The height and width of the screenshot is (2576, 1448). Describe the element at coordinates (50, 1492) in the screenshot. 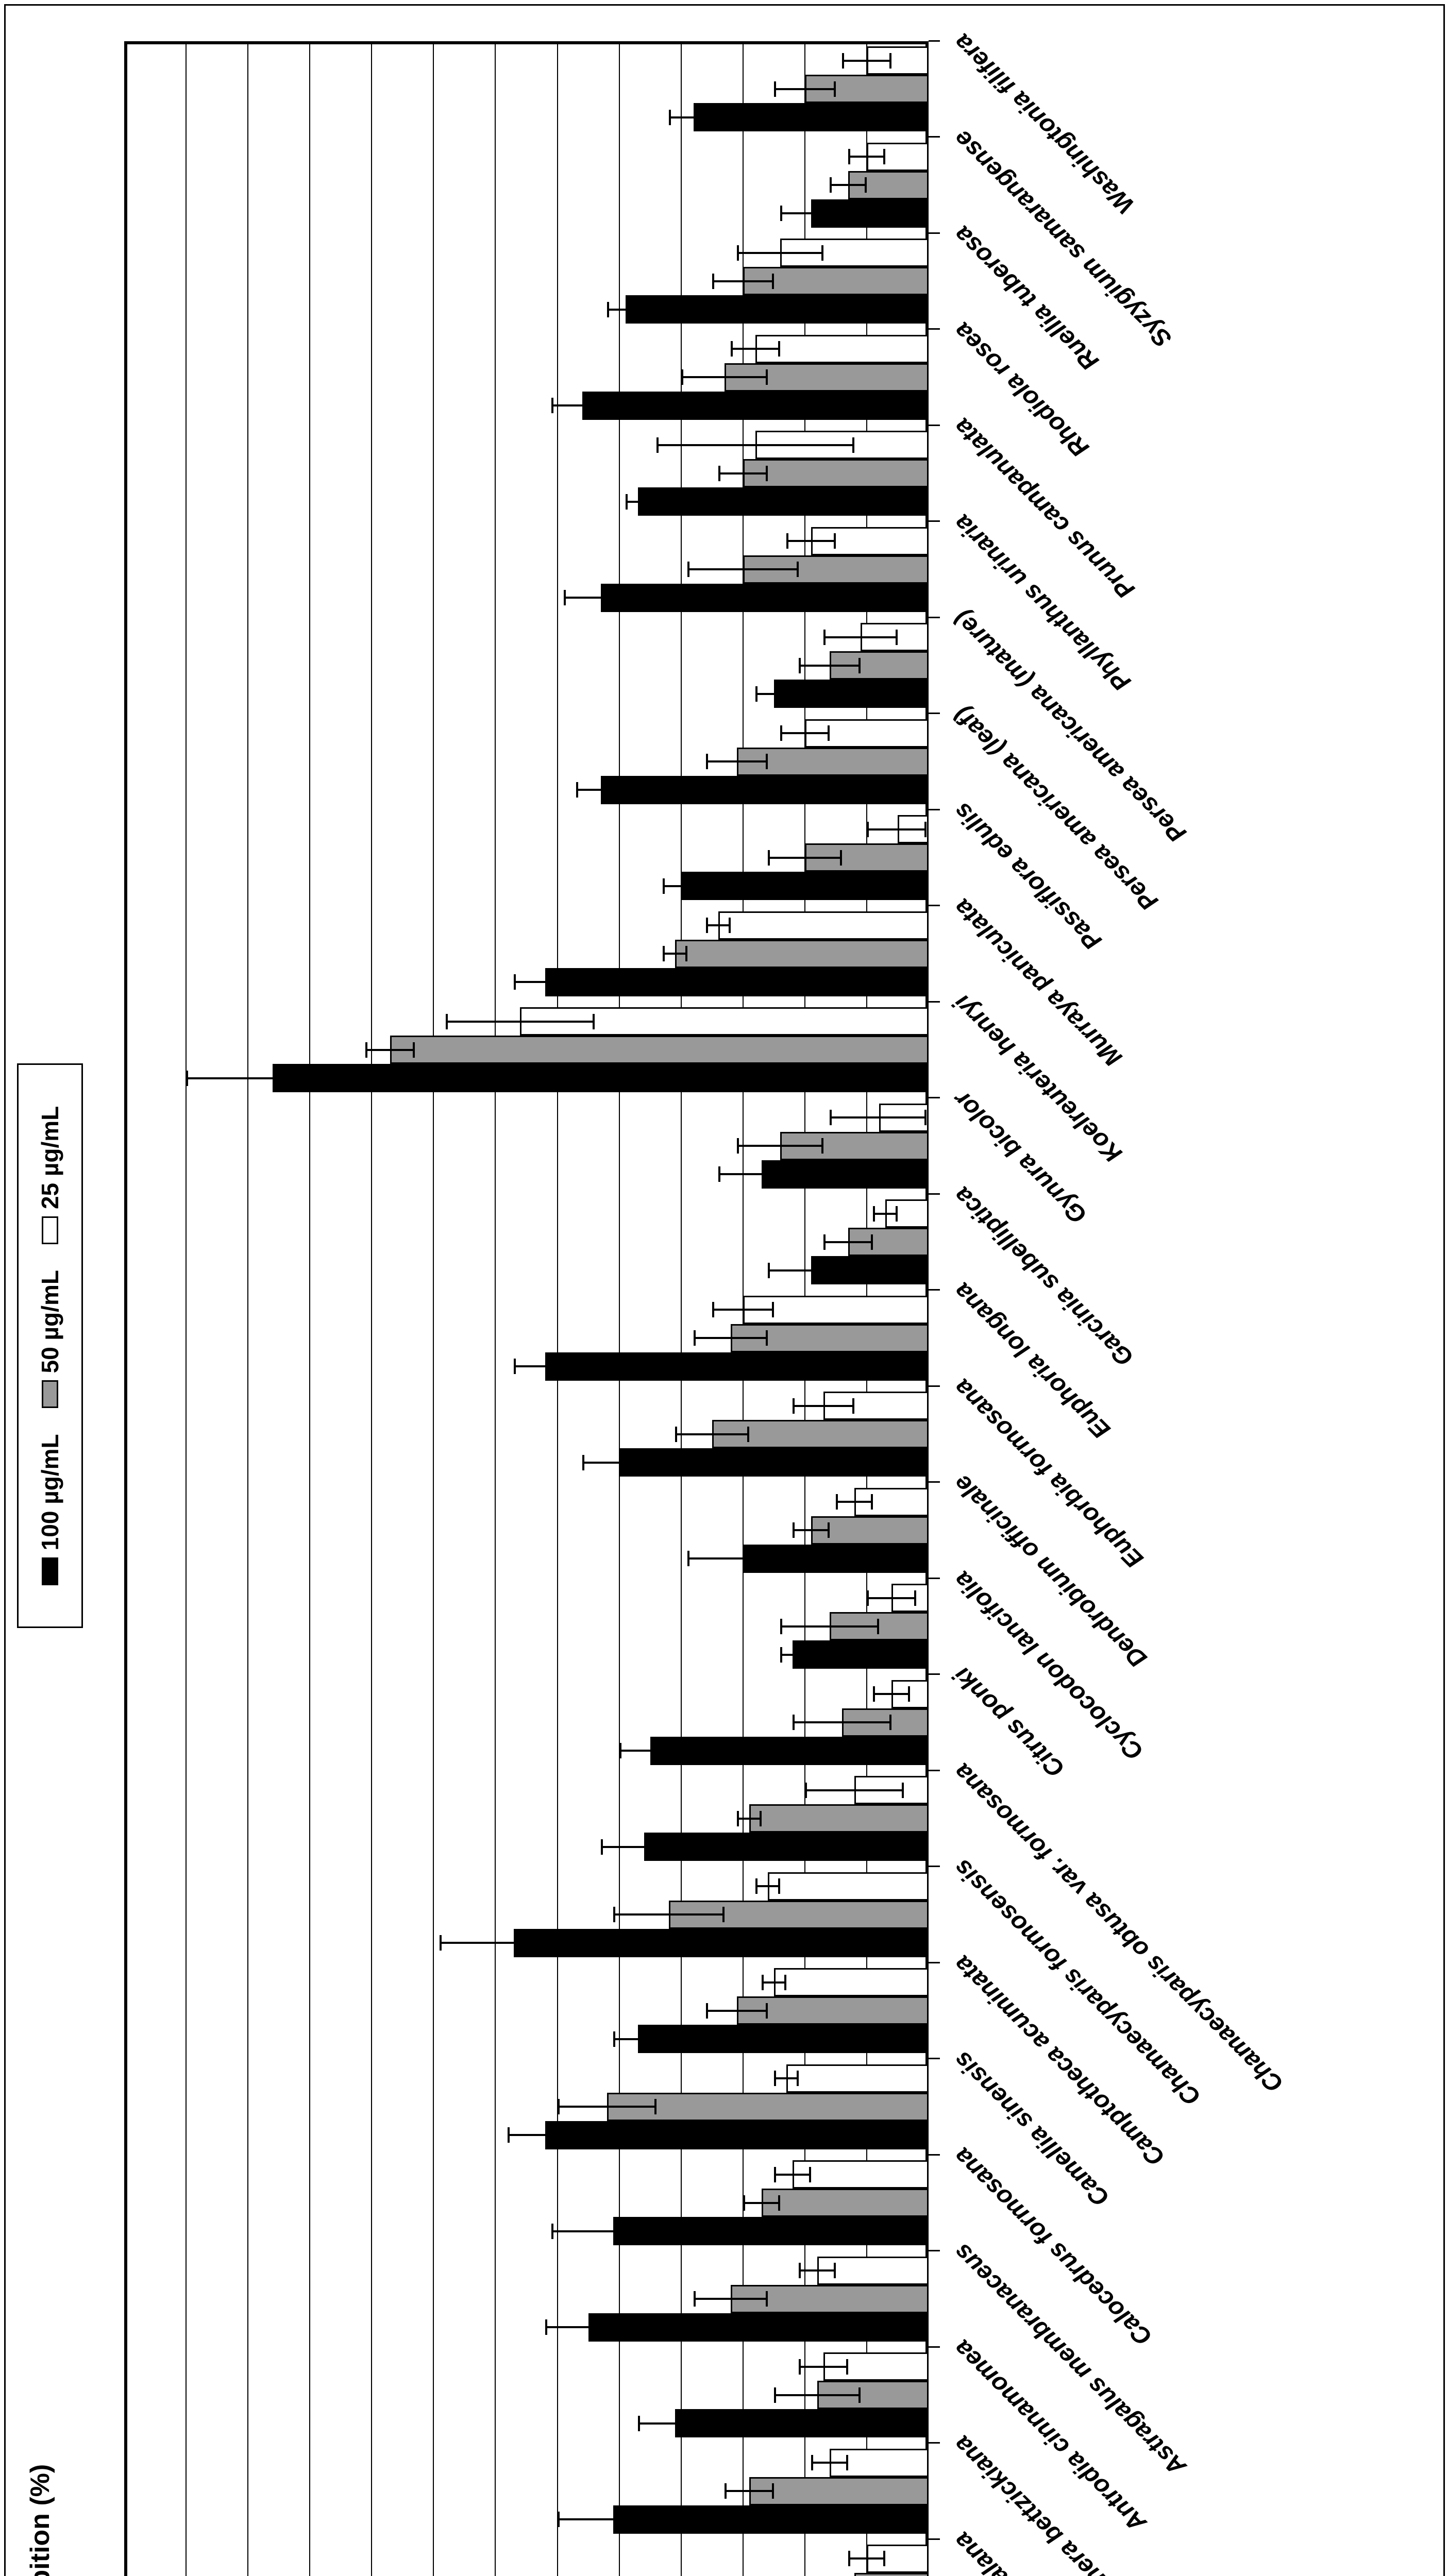

I see `legend-label-100: 100 µg/mL` at that location.